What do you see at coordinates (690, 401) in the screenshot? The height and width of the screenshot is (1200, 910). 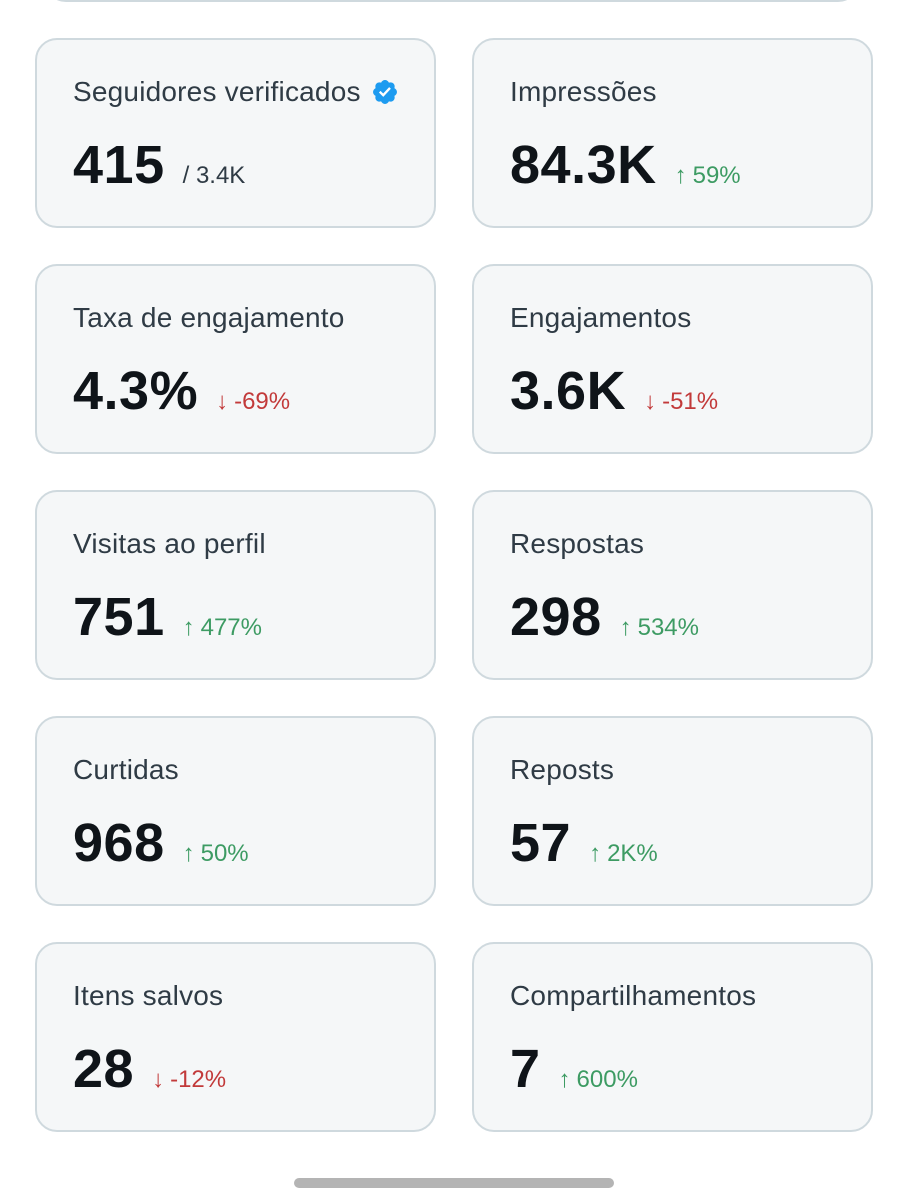 I see `metric-change-value: -51%` at bounding box center [690, 401].